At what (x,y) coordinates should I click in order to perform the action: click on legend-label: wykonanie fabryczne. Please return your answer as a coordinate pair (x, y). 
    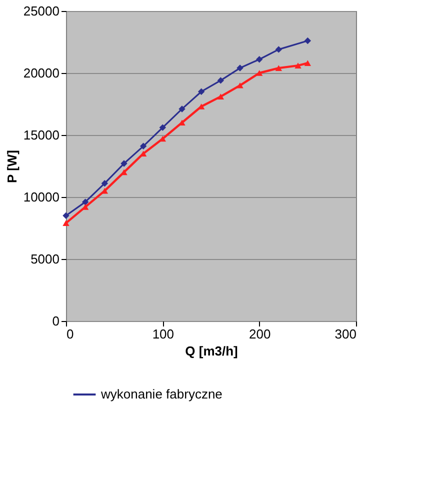
    Looking at the image, I should click on (161, 394).